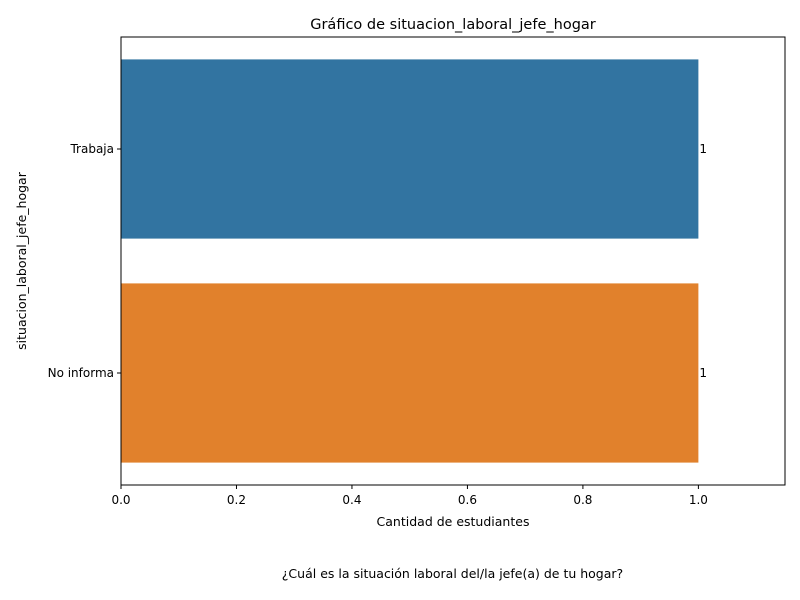  Describe the element at coordinates (236, 500) in the screenshot. I see `x-tick-label-1: 0.2` at that location.